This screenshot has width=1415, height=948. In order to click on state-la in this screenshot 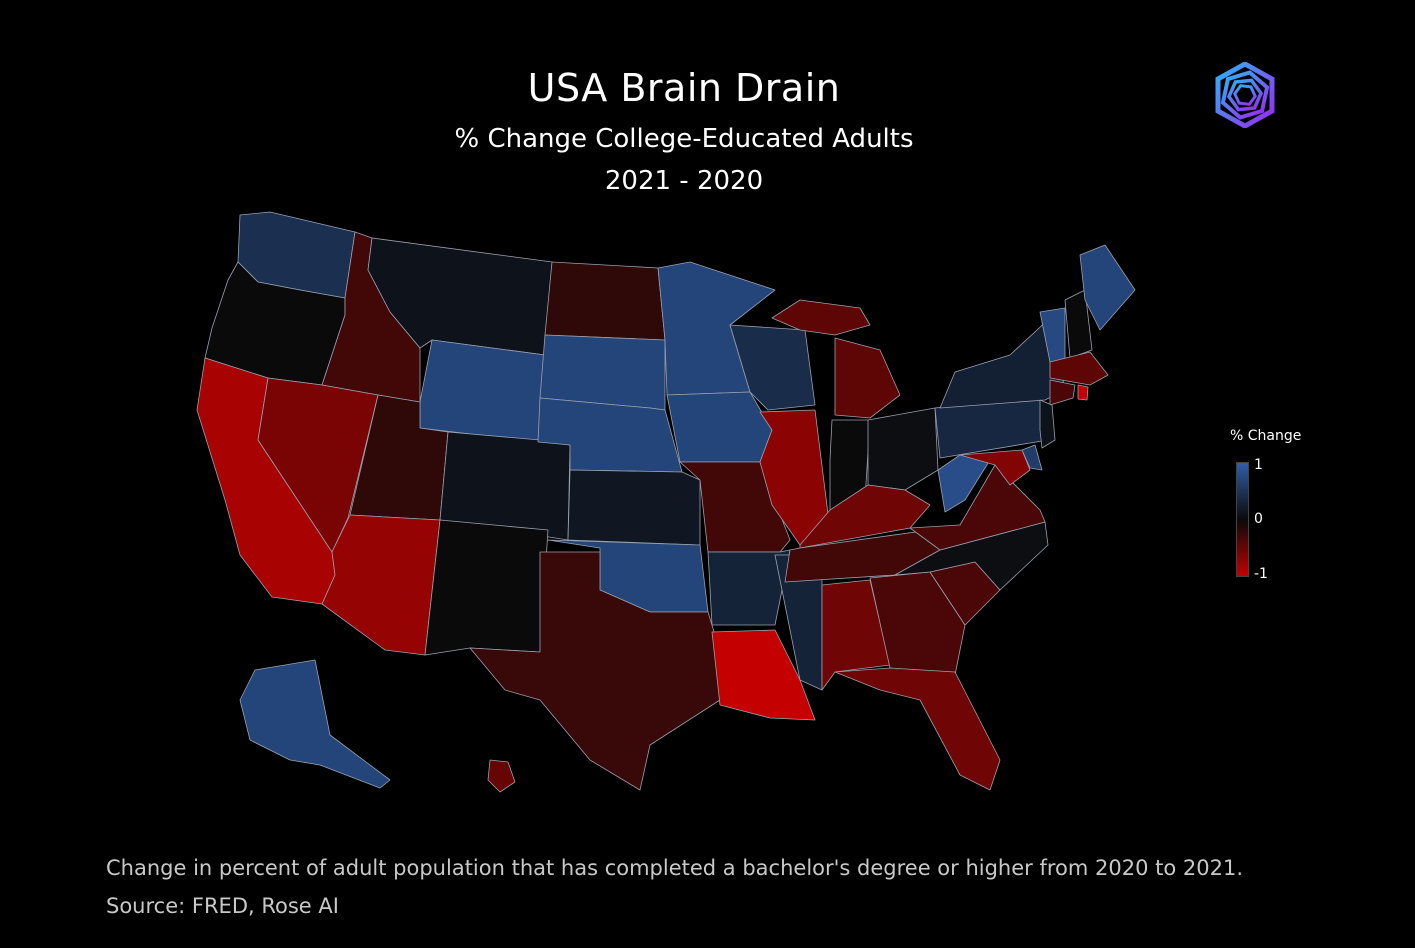, I will do `click(763, 675)`.